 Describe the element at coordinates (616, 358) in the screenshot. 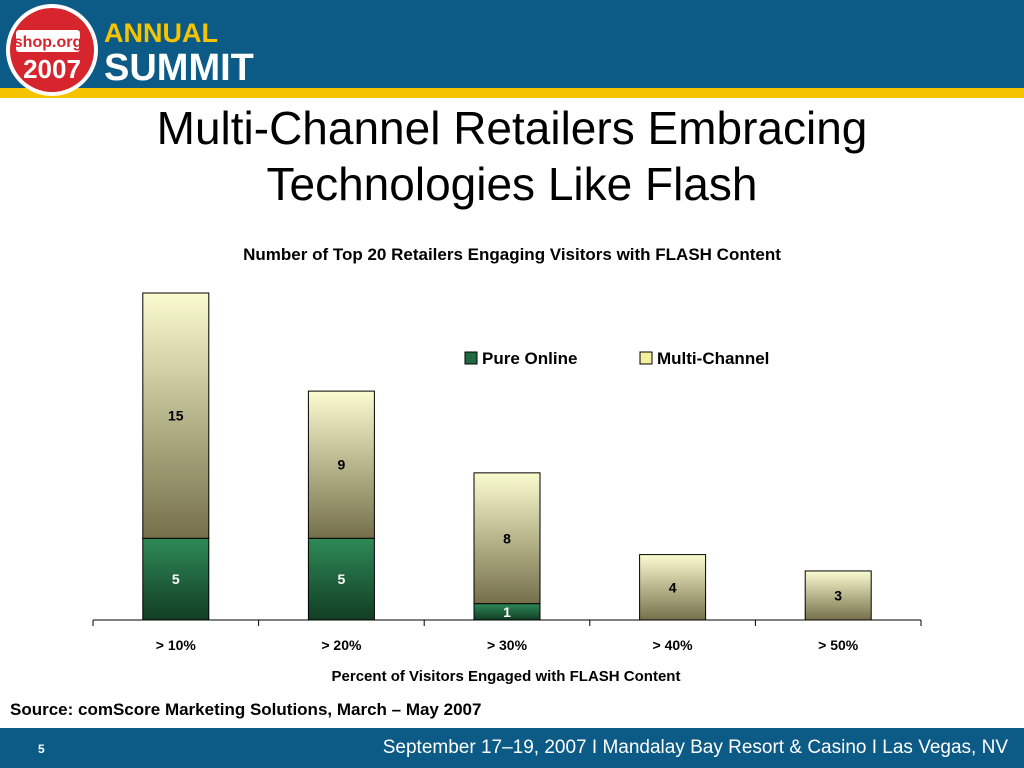

I see `legend: Pure Online Multi-Channel` at that location.